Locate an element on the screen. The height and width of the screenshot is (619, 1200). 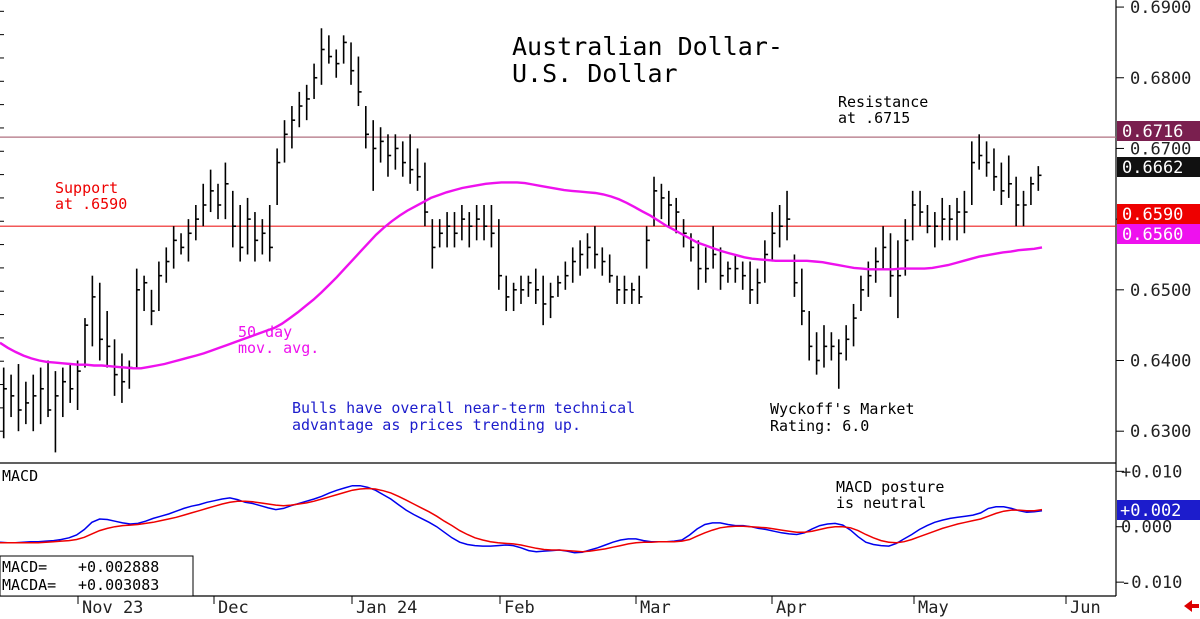
support-tag is located at coordinates (1158, 214).